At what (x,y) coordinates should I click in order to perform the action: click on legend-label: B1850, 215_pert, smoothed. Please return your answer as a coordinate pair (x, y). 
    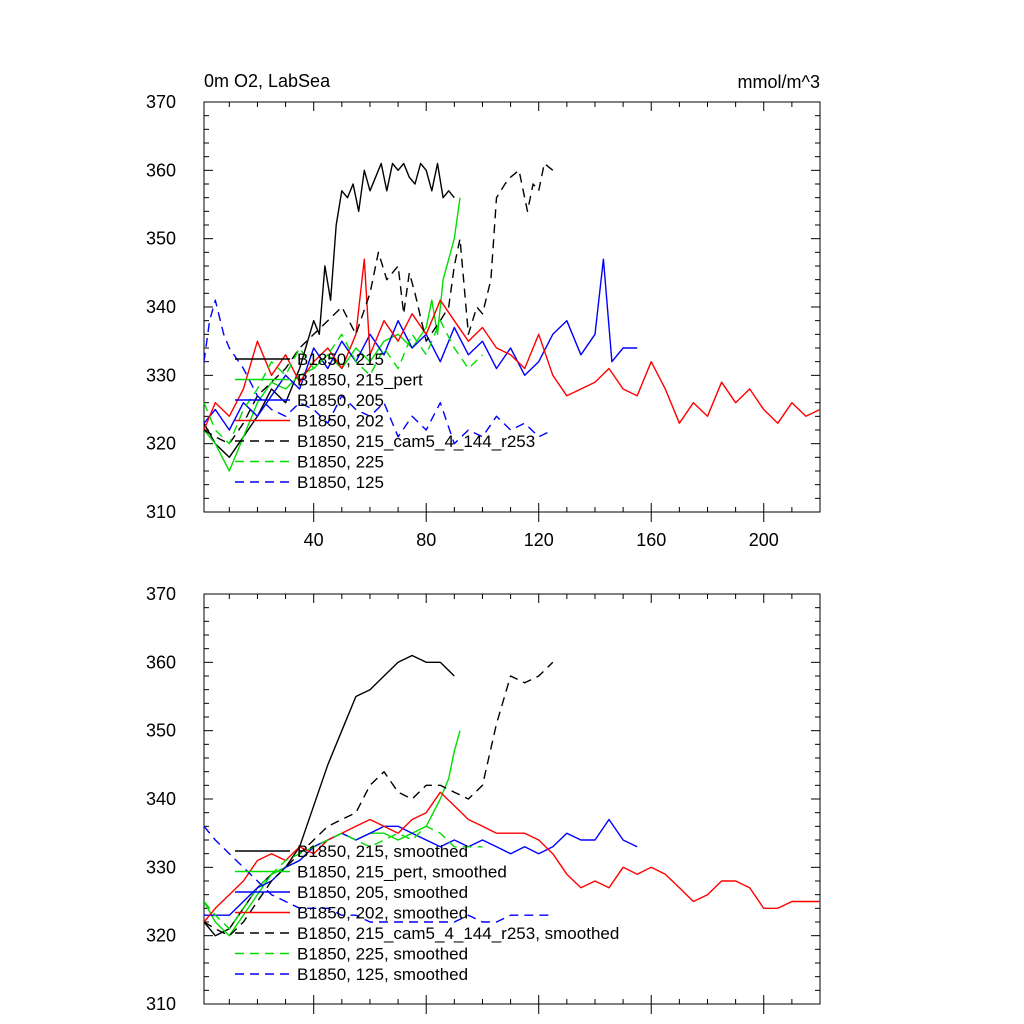
    Looking at the image, I should click on (402, 872).